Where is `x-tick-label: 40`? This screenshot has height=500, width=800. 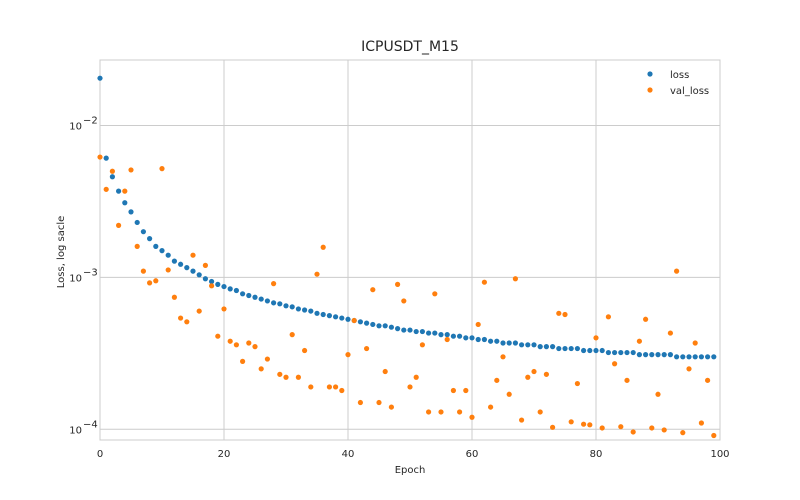
x-tick-label: 40 is located at coordinates (348, 454).